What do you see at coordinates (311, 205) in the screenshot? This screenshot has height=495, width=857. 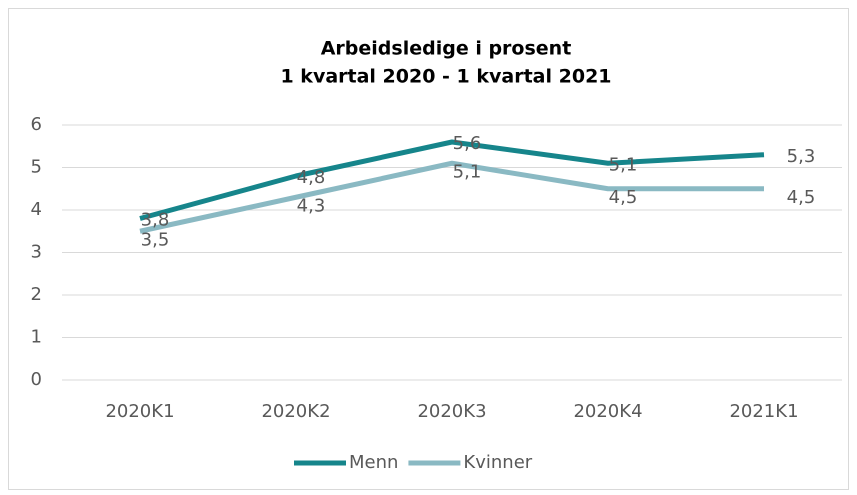 I see `data-label: 4,3` at bounding box center [311, 205].